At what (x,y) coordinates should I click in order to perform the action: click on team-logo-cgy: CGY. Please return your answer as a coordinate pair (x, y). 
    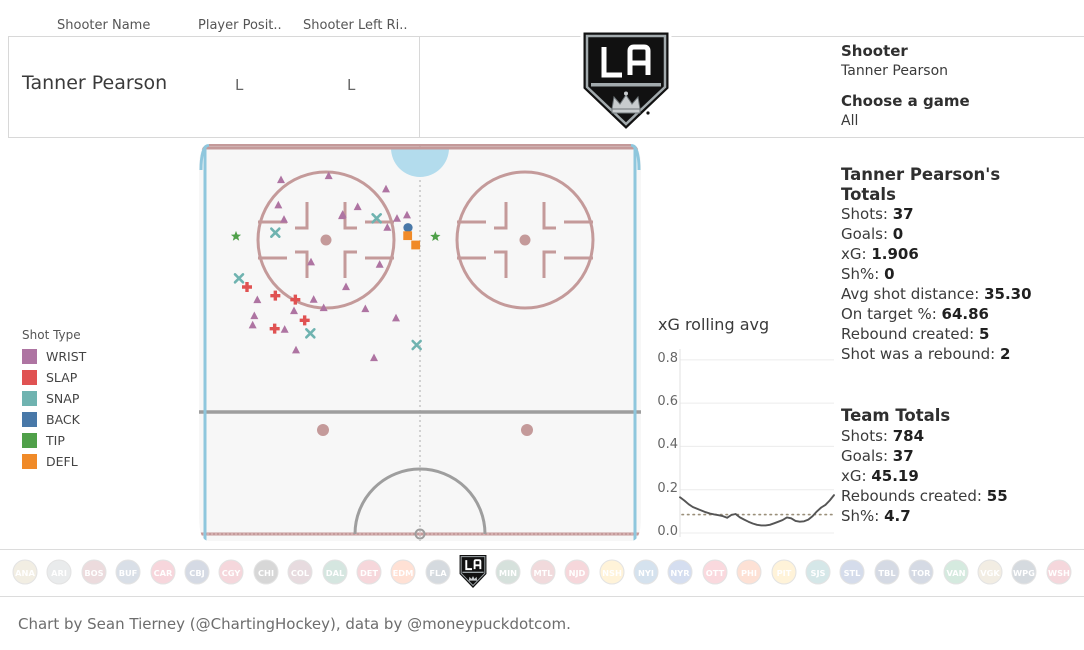
    Looking at the image, I should click on (231, 574).